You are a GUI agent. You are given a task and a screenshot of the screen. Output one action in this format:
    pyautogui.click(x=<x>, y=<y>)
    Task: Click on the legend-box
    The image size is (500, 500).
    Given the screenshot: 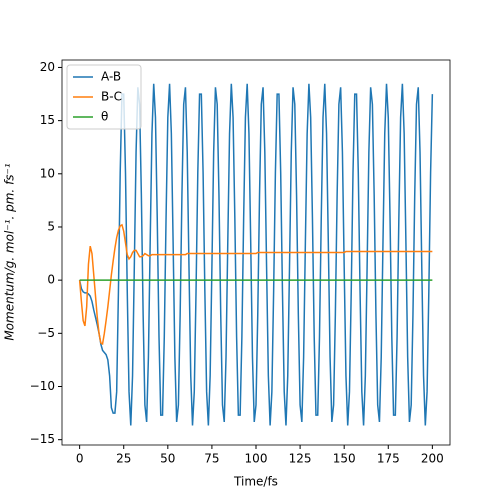 What is the action you would take?
    pyautogui.click(x=104, y=97)
    